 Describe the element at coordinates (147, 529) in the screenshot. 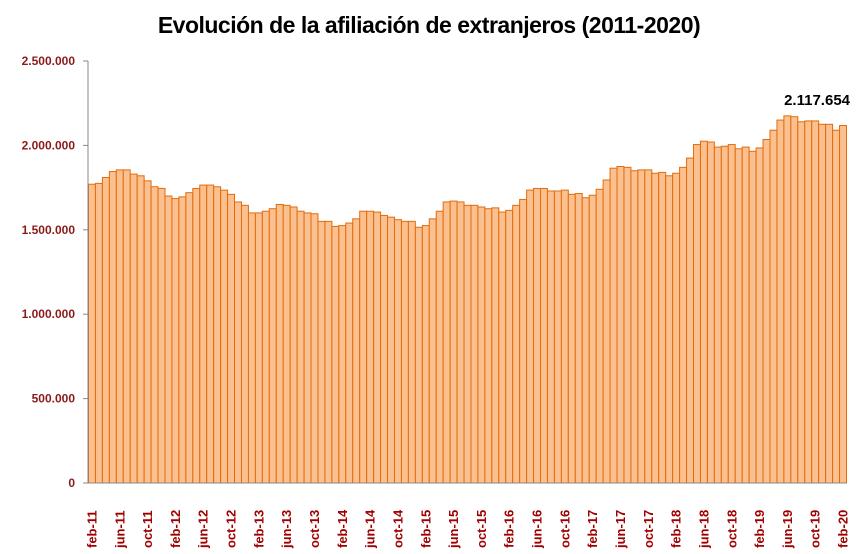

I see `x-tick-label: oct-11` at that location.